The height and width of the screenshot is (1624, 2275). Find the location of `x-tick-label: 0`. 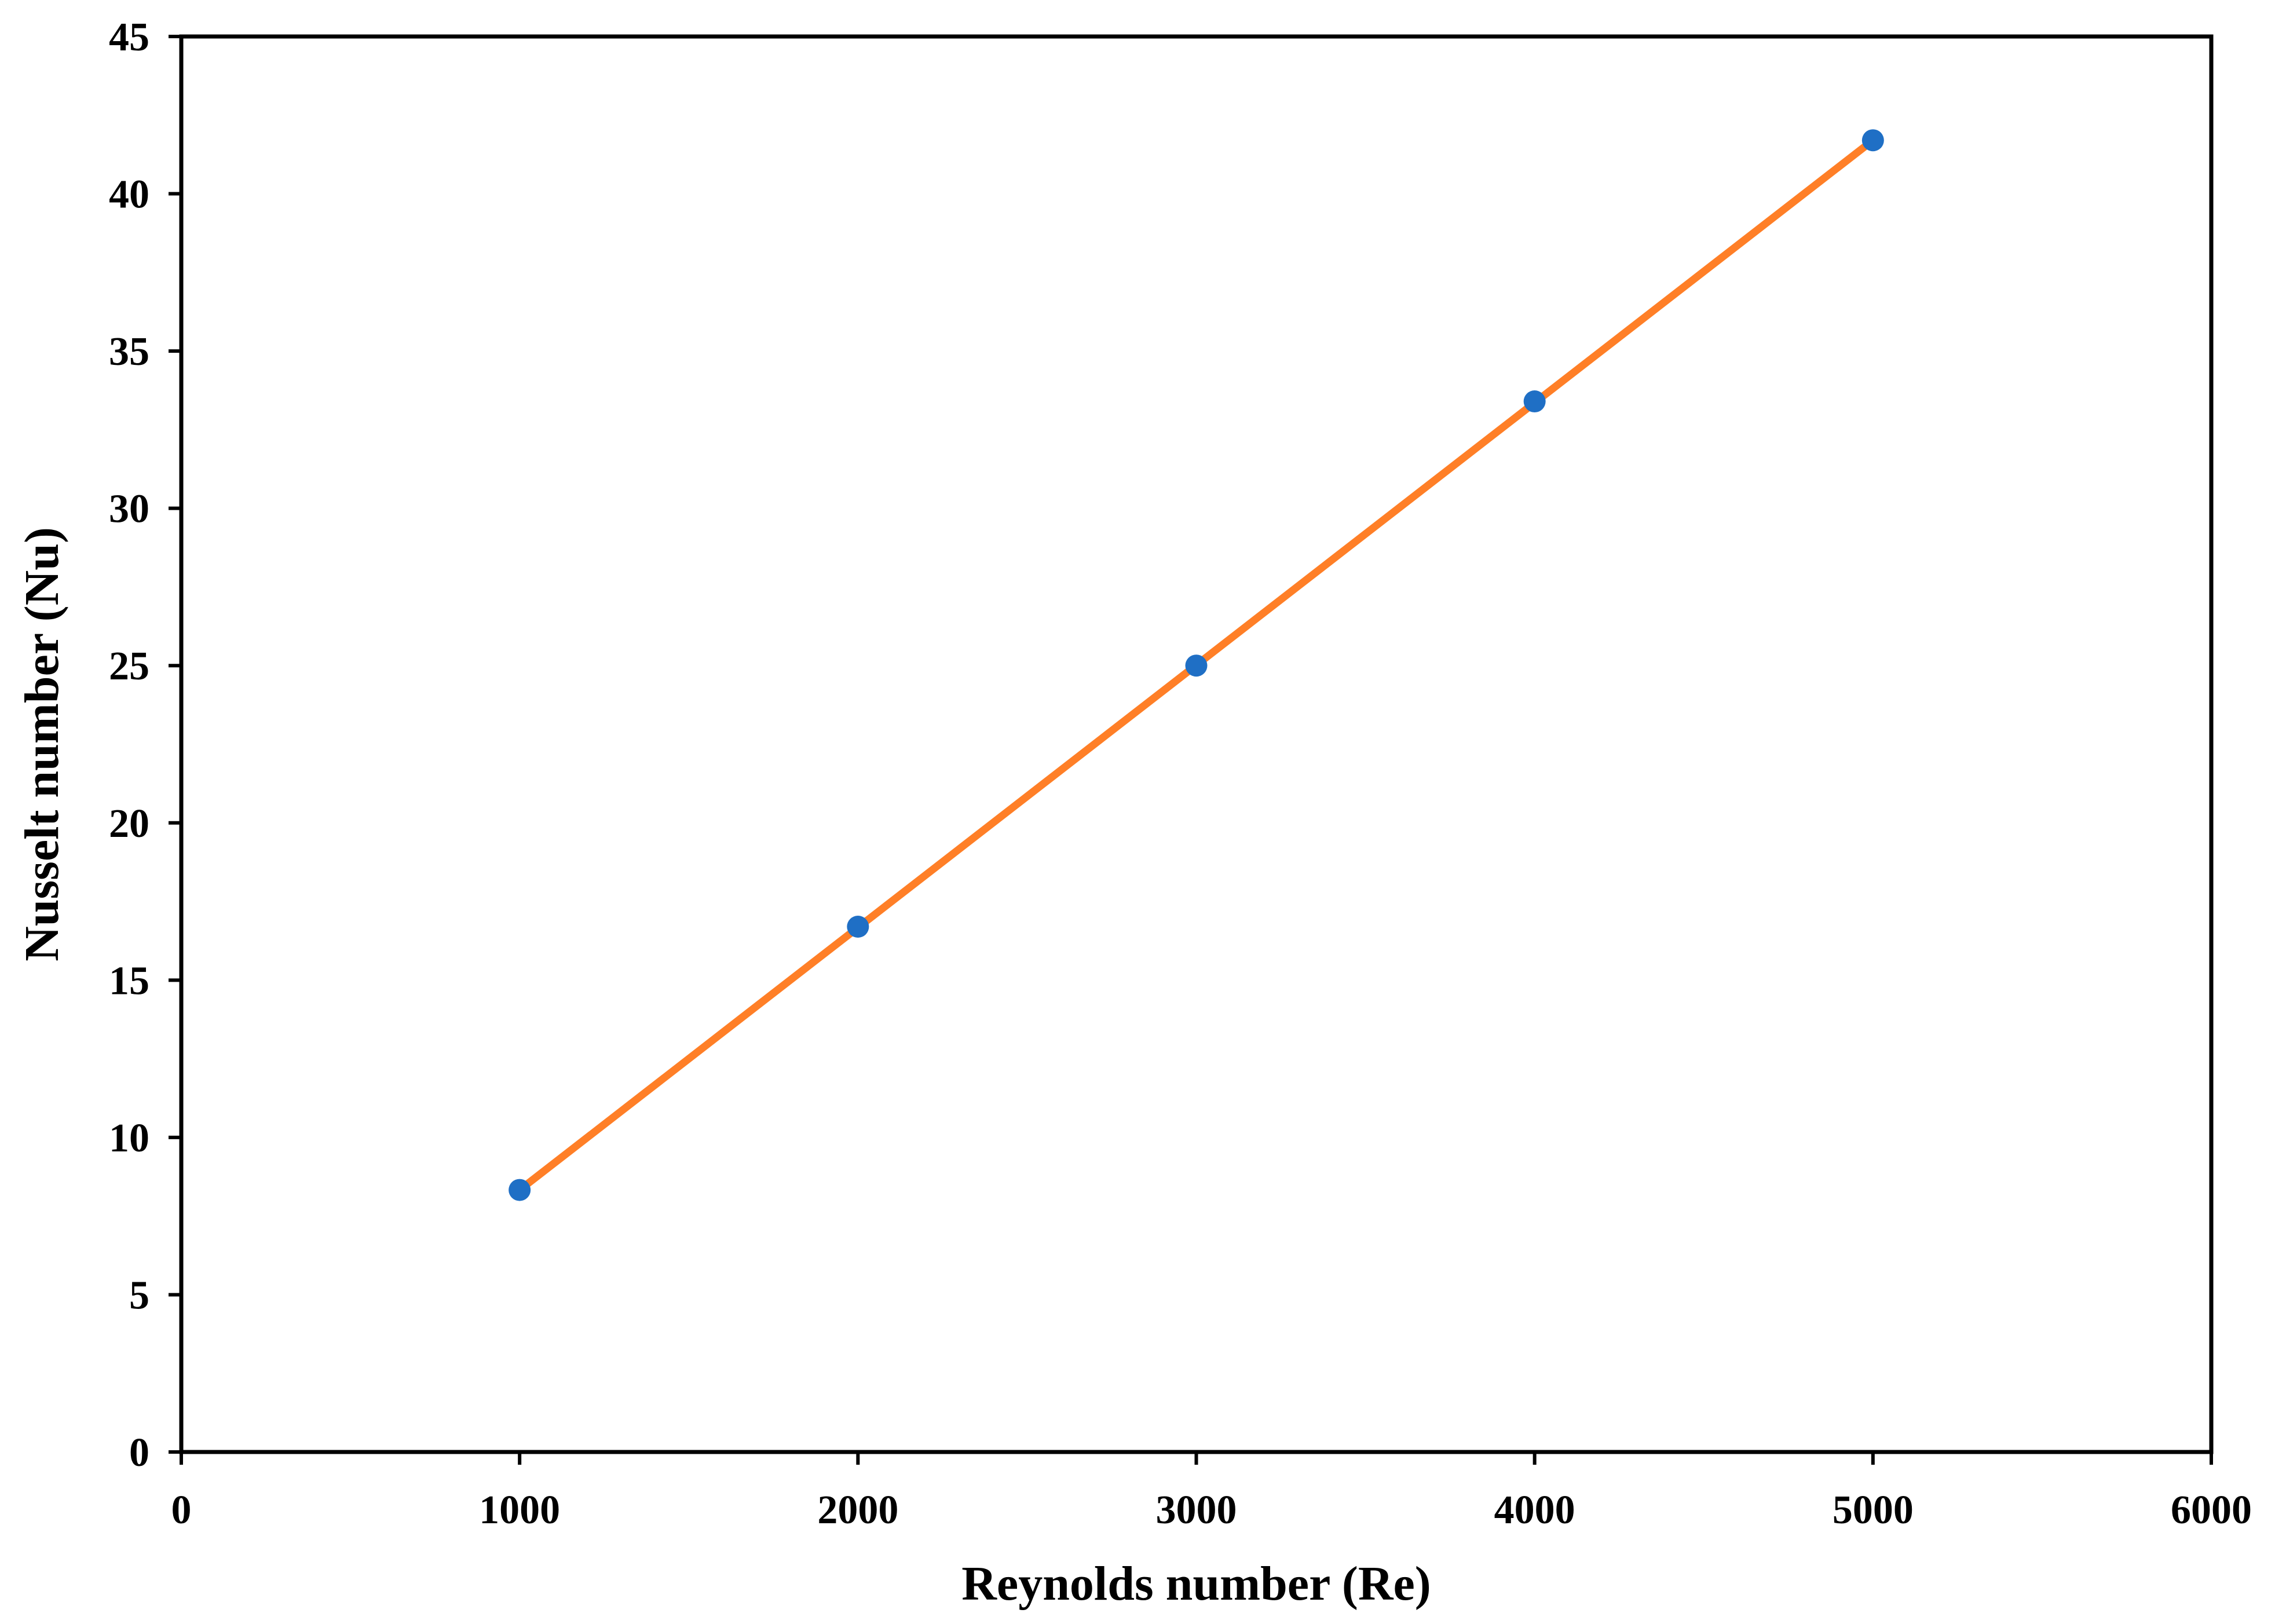

x-tick-label: 0 is located at coordinates (181, 1510).